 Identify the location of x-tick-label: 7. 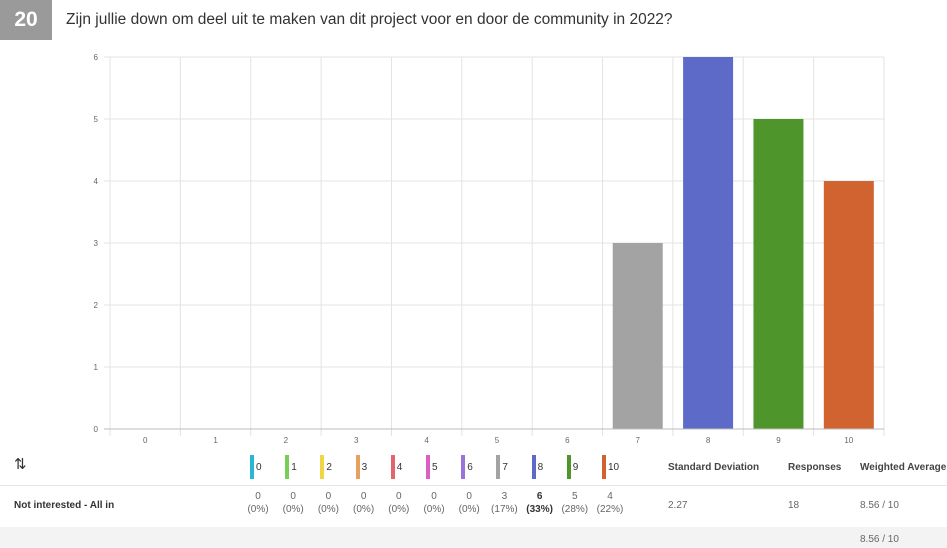
(638, 440).